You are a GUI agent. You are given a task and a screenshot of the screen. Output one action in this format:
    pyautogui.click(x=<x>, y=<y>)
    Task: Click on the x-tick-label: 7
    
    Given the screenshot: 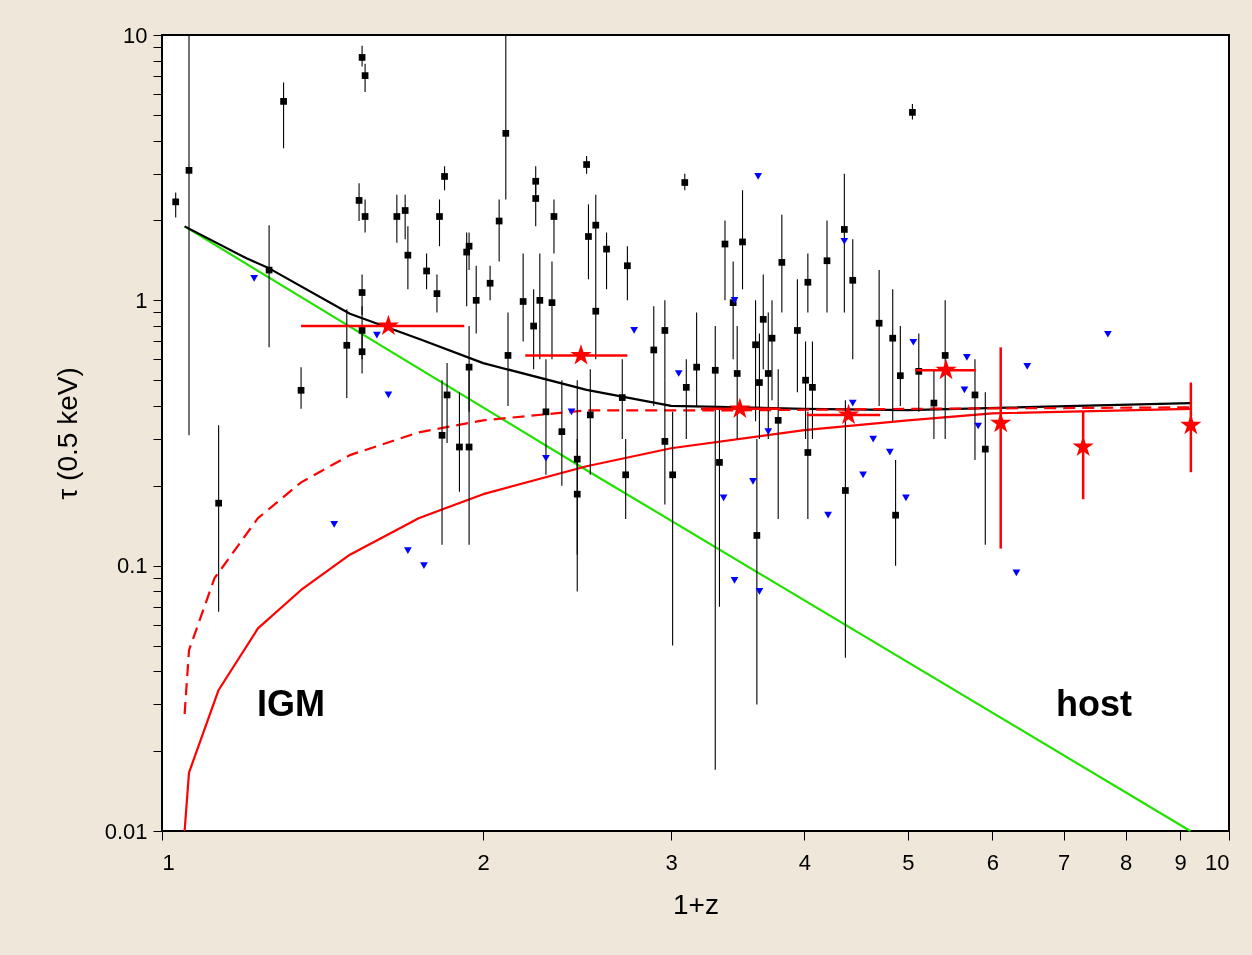 What is the action you would take?
    pyautogui.click(x=1064, y=862)
    